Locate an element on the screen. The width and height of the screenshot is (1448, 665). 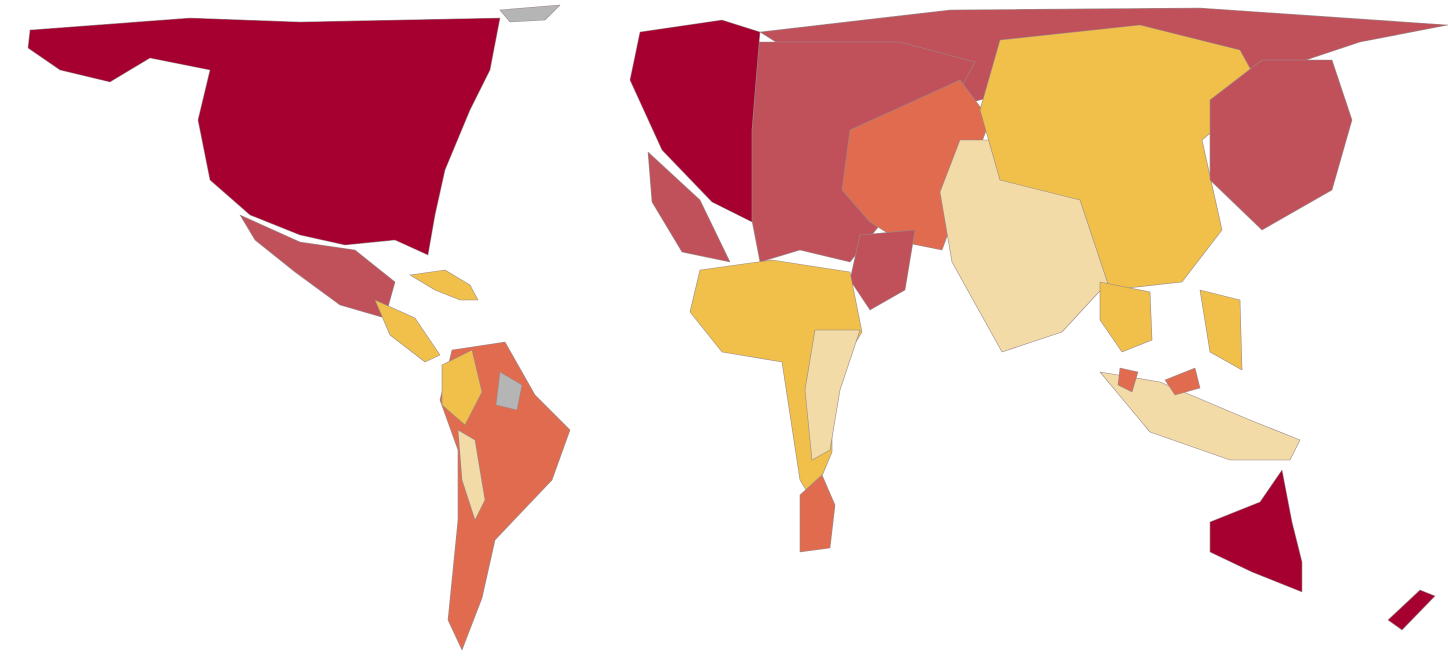
japan-korea is located at coordinates (1281, 145).